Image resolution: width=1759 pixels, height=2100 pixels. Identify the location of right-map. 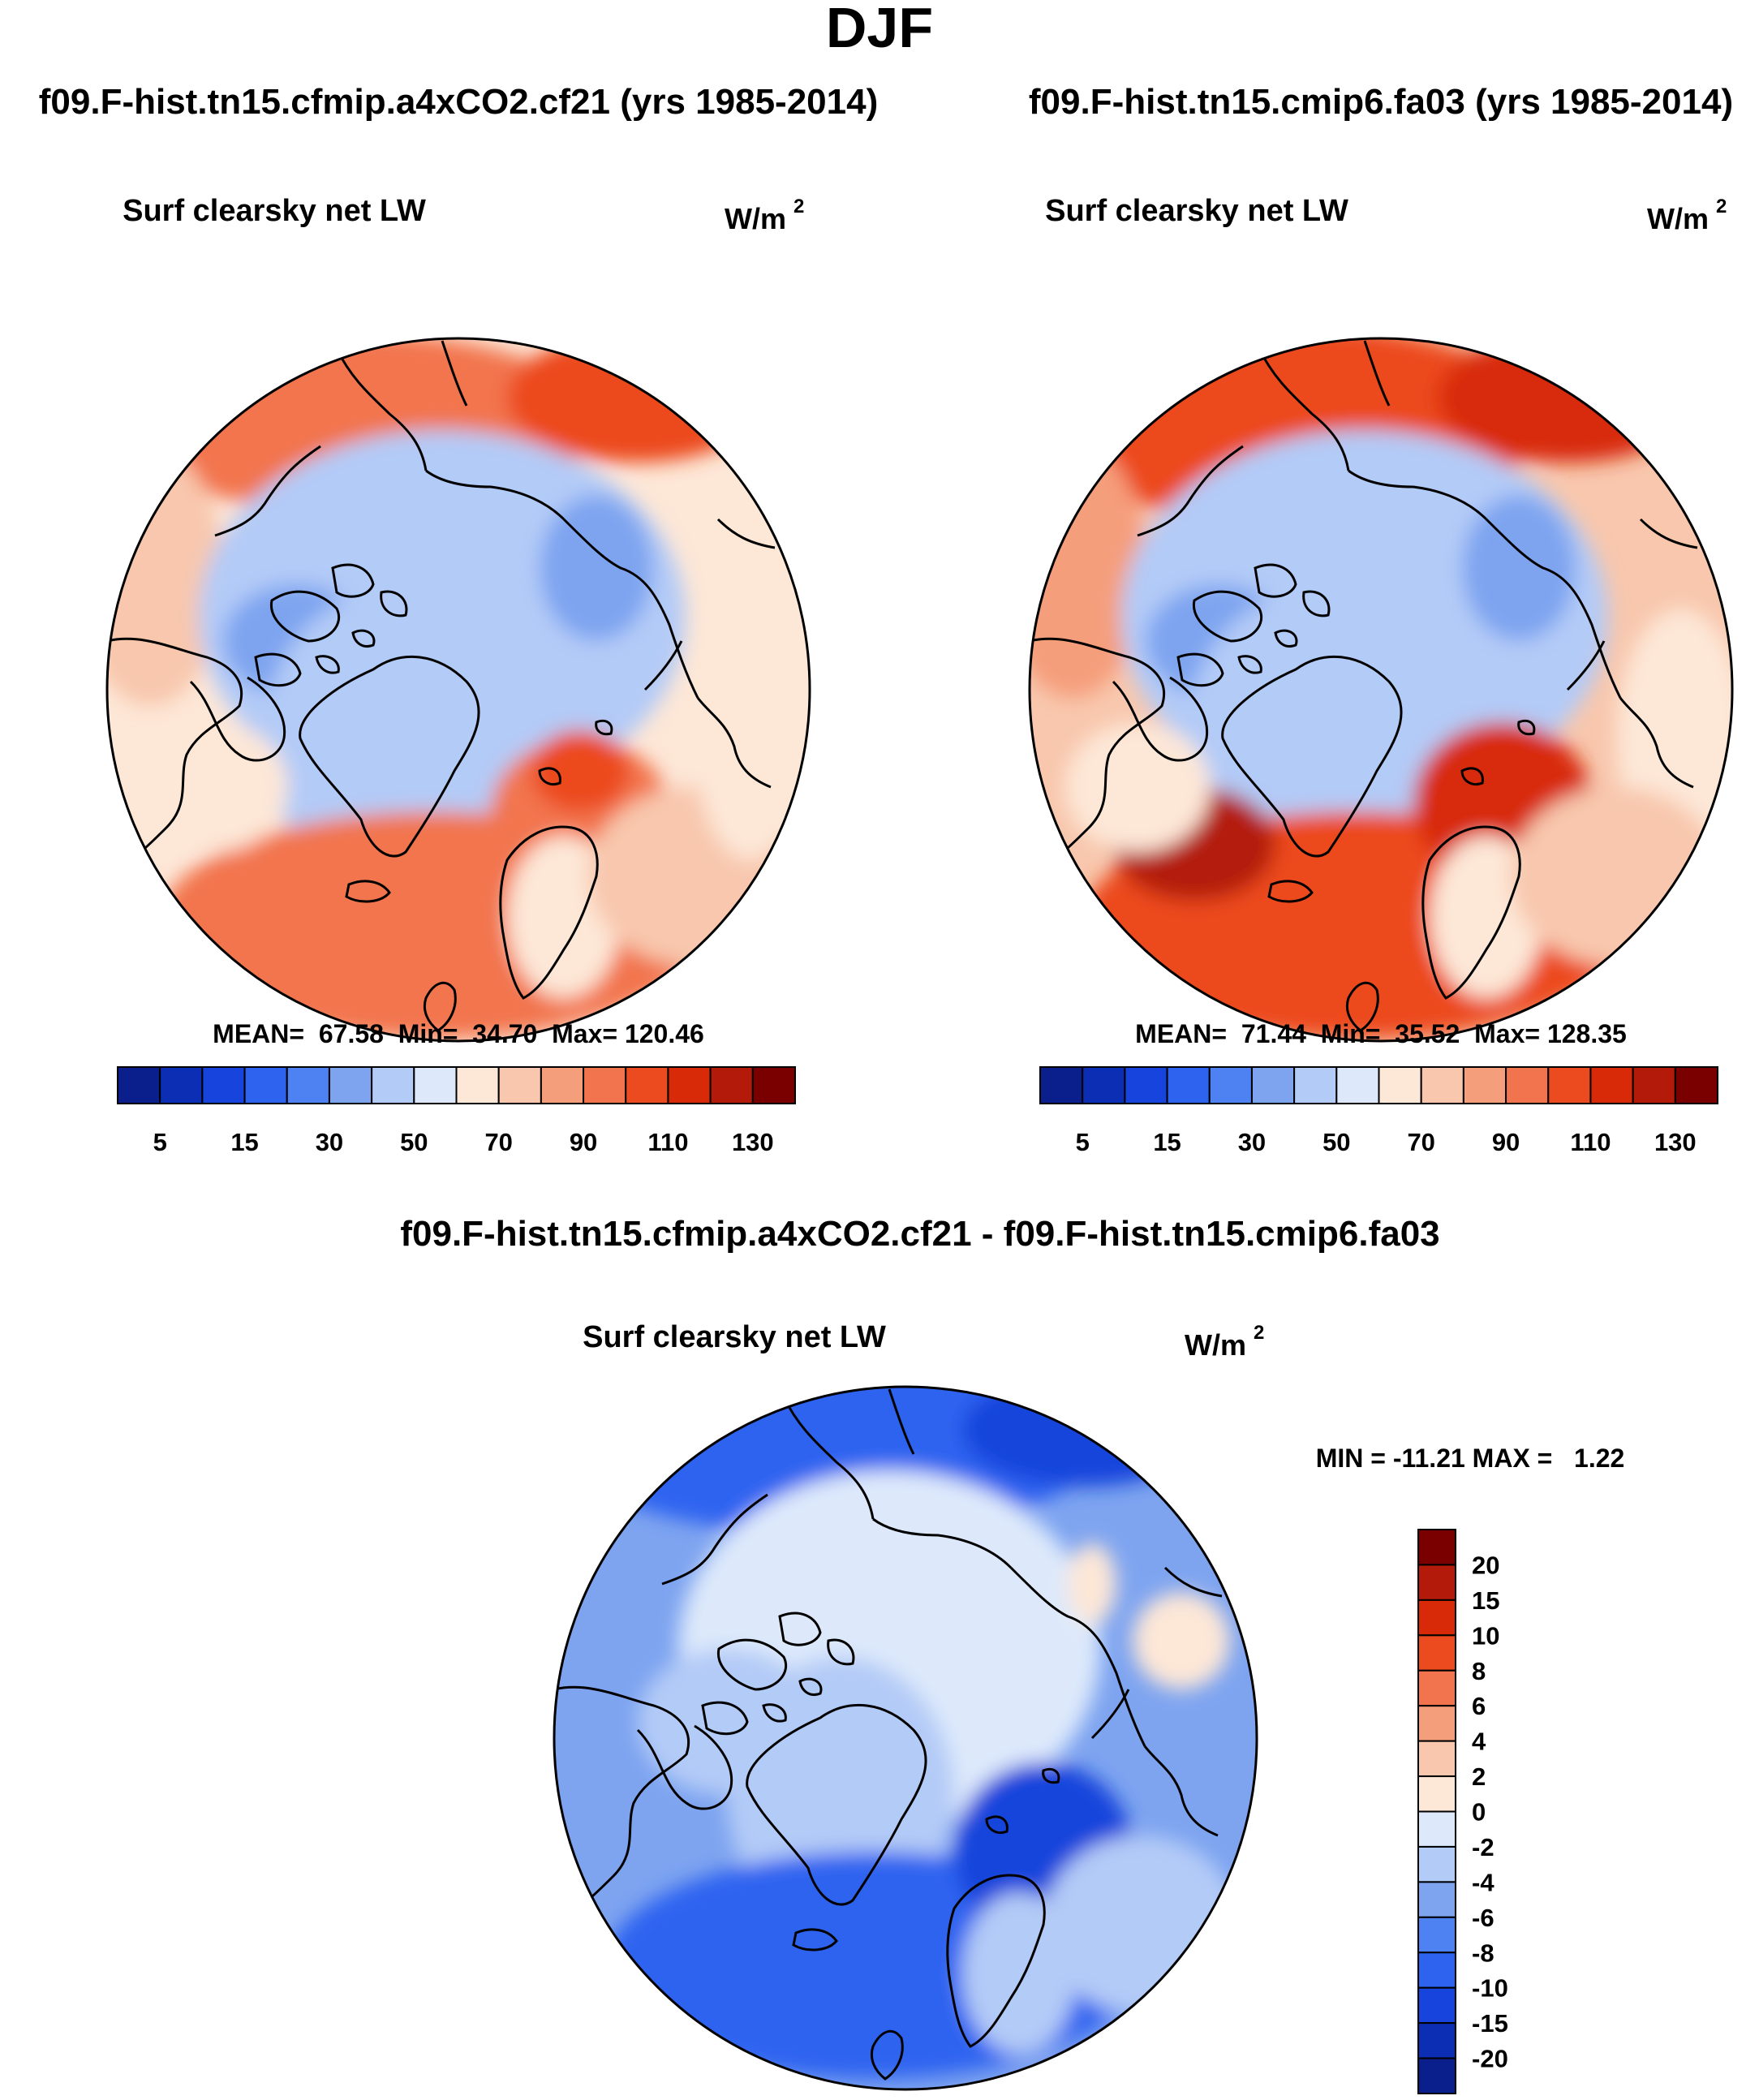
(1381, 690).